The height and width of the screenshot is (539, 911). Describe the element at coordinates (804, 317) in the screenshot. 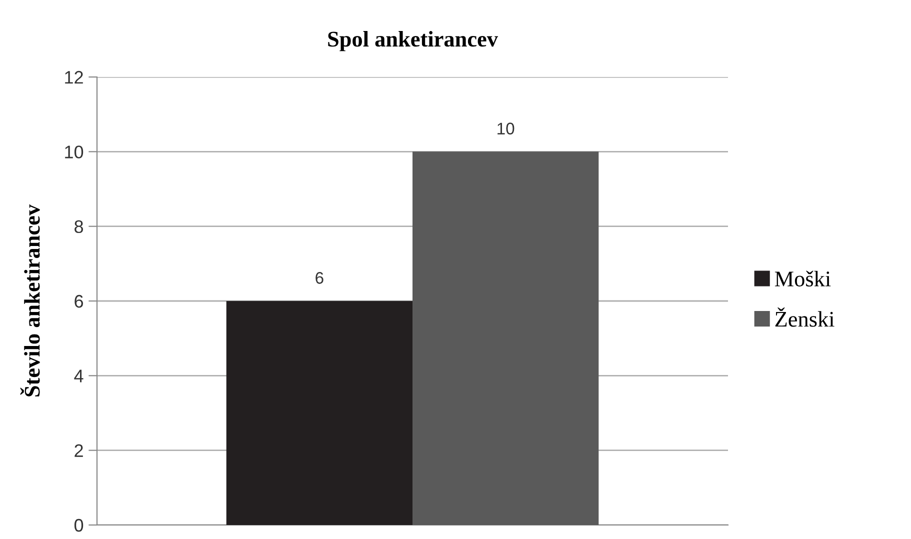

I see `legend-label: Ženski` at that location.